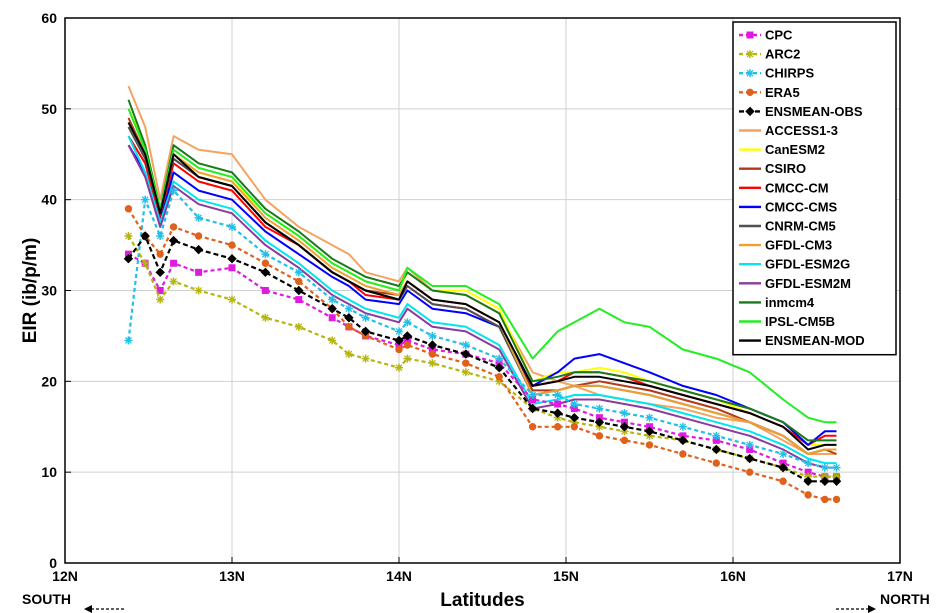  What do you see at coordinates (232, 576) in the screenshot?
I see `x-tick-label: 13N` at bounding box center [232, 576].